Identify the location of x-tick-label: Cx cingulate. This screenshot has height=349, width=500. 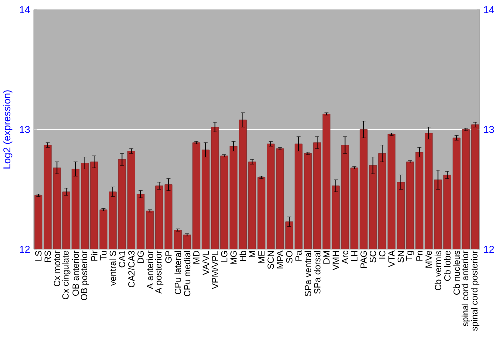
(66, 275).